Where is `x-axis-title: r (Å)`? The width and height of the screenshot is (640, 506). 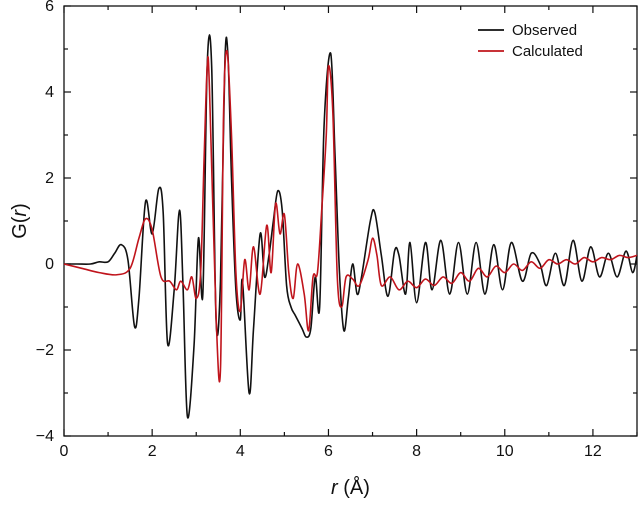 x-axis-title: r (Å) is located at coordinates (350, 487).